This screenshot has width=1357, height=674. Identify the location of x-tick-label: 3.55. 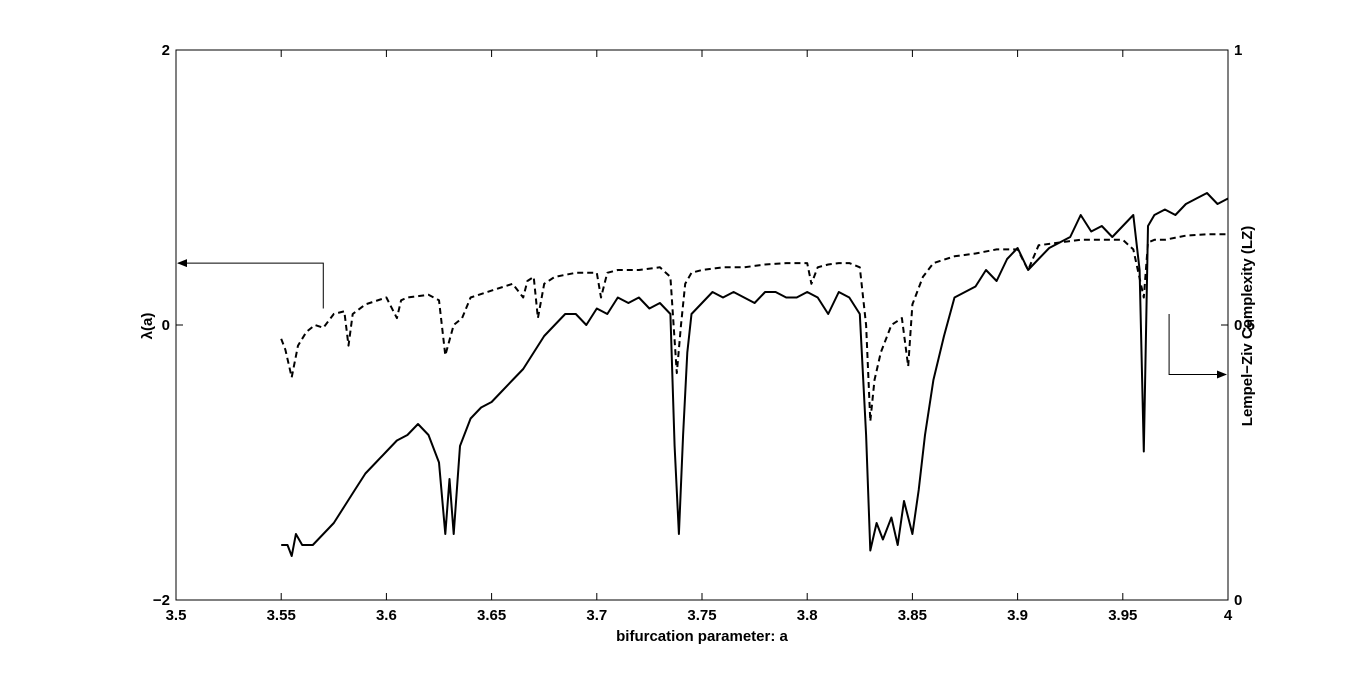
(281, 615).